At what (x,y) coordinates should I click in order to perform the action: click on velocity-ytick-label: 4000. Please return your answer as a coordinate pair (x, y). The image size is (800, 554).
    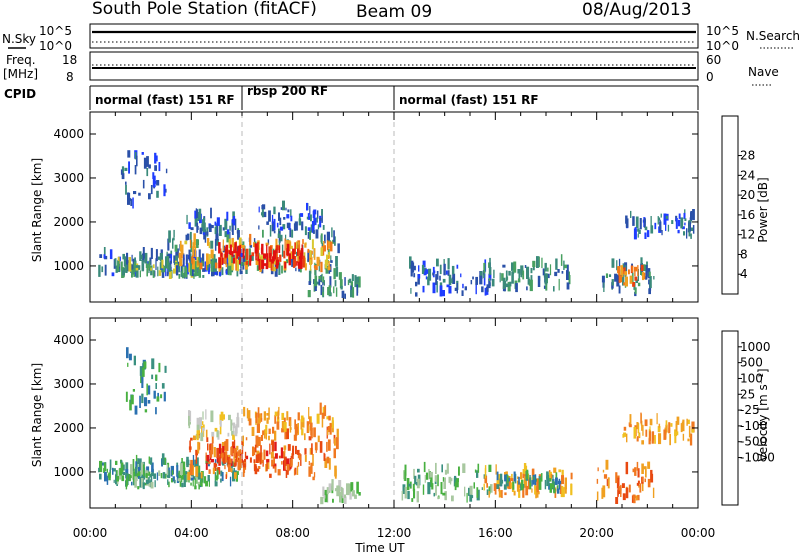
    Looking at the image, I should click on (68, 340).